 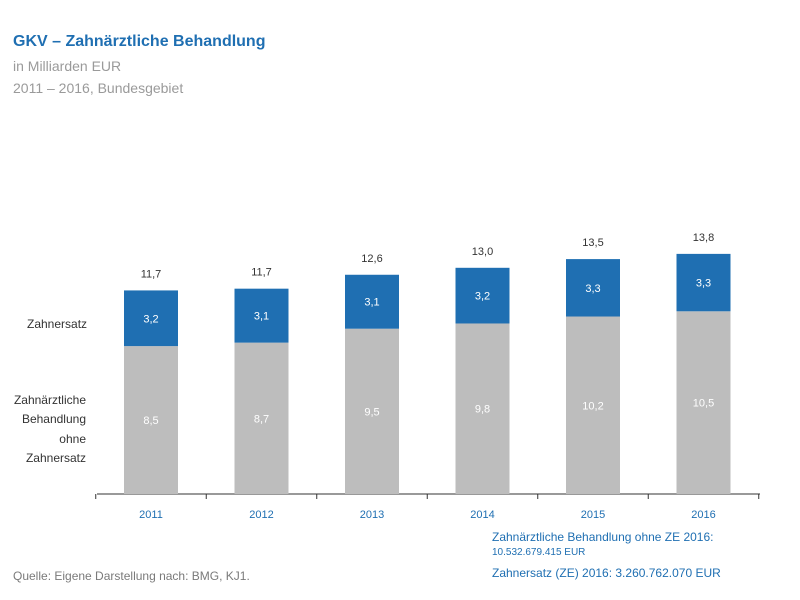 What do you see at coordinates (139, 41) in the screenshot?
I see `chart-title: GKV – Zahnärztliche Behandlung` at bounding box center [139, 41].